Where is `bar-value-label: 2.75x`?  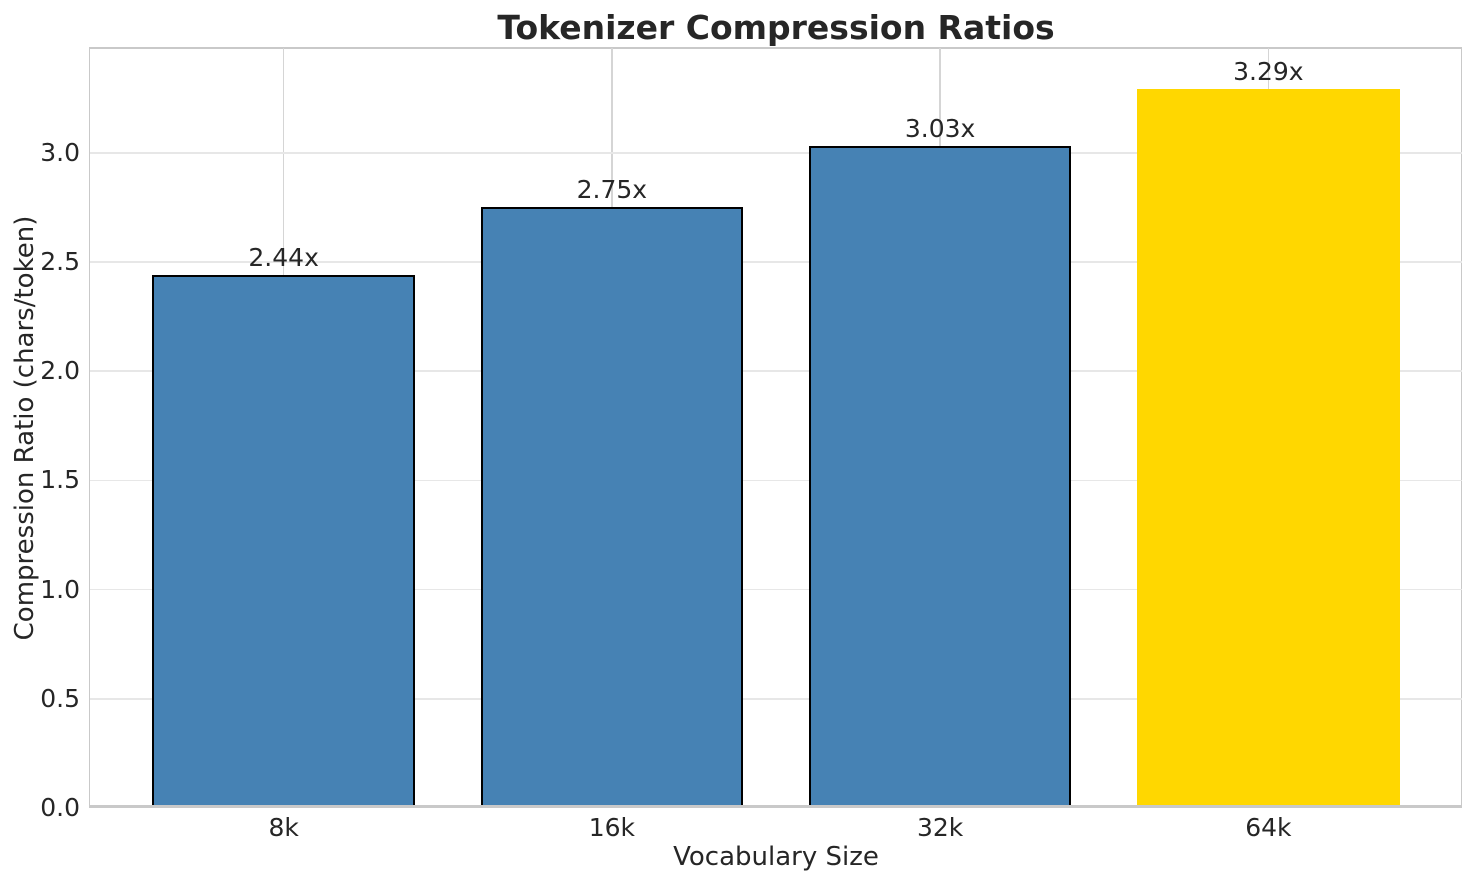 bar-value-label: 2.75x is located at coordinates (612, 190).